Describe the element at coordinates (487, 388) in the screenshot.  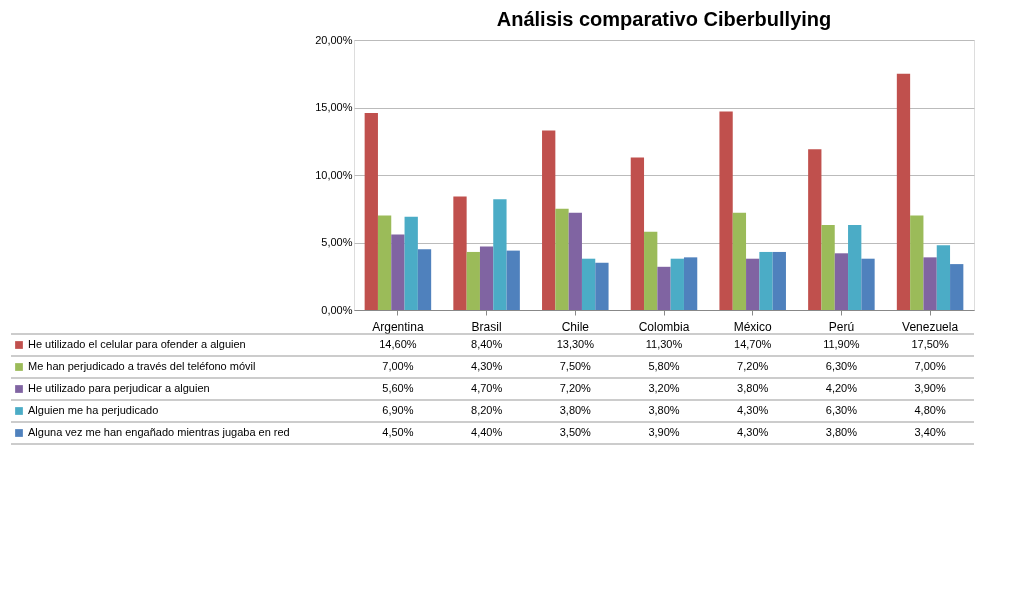
I see `data-label: 4,70%` at that location.